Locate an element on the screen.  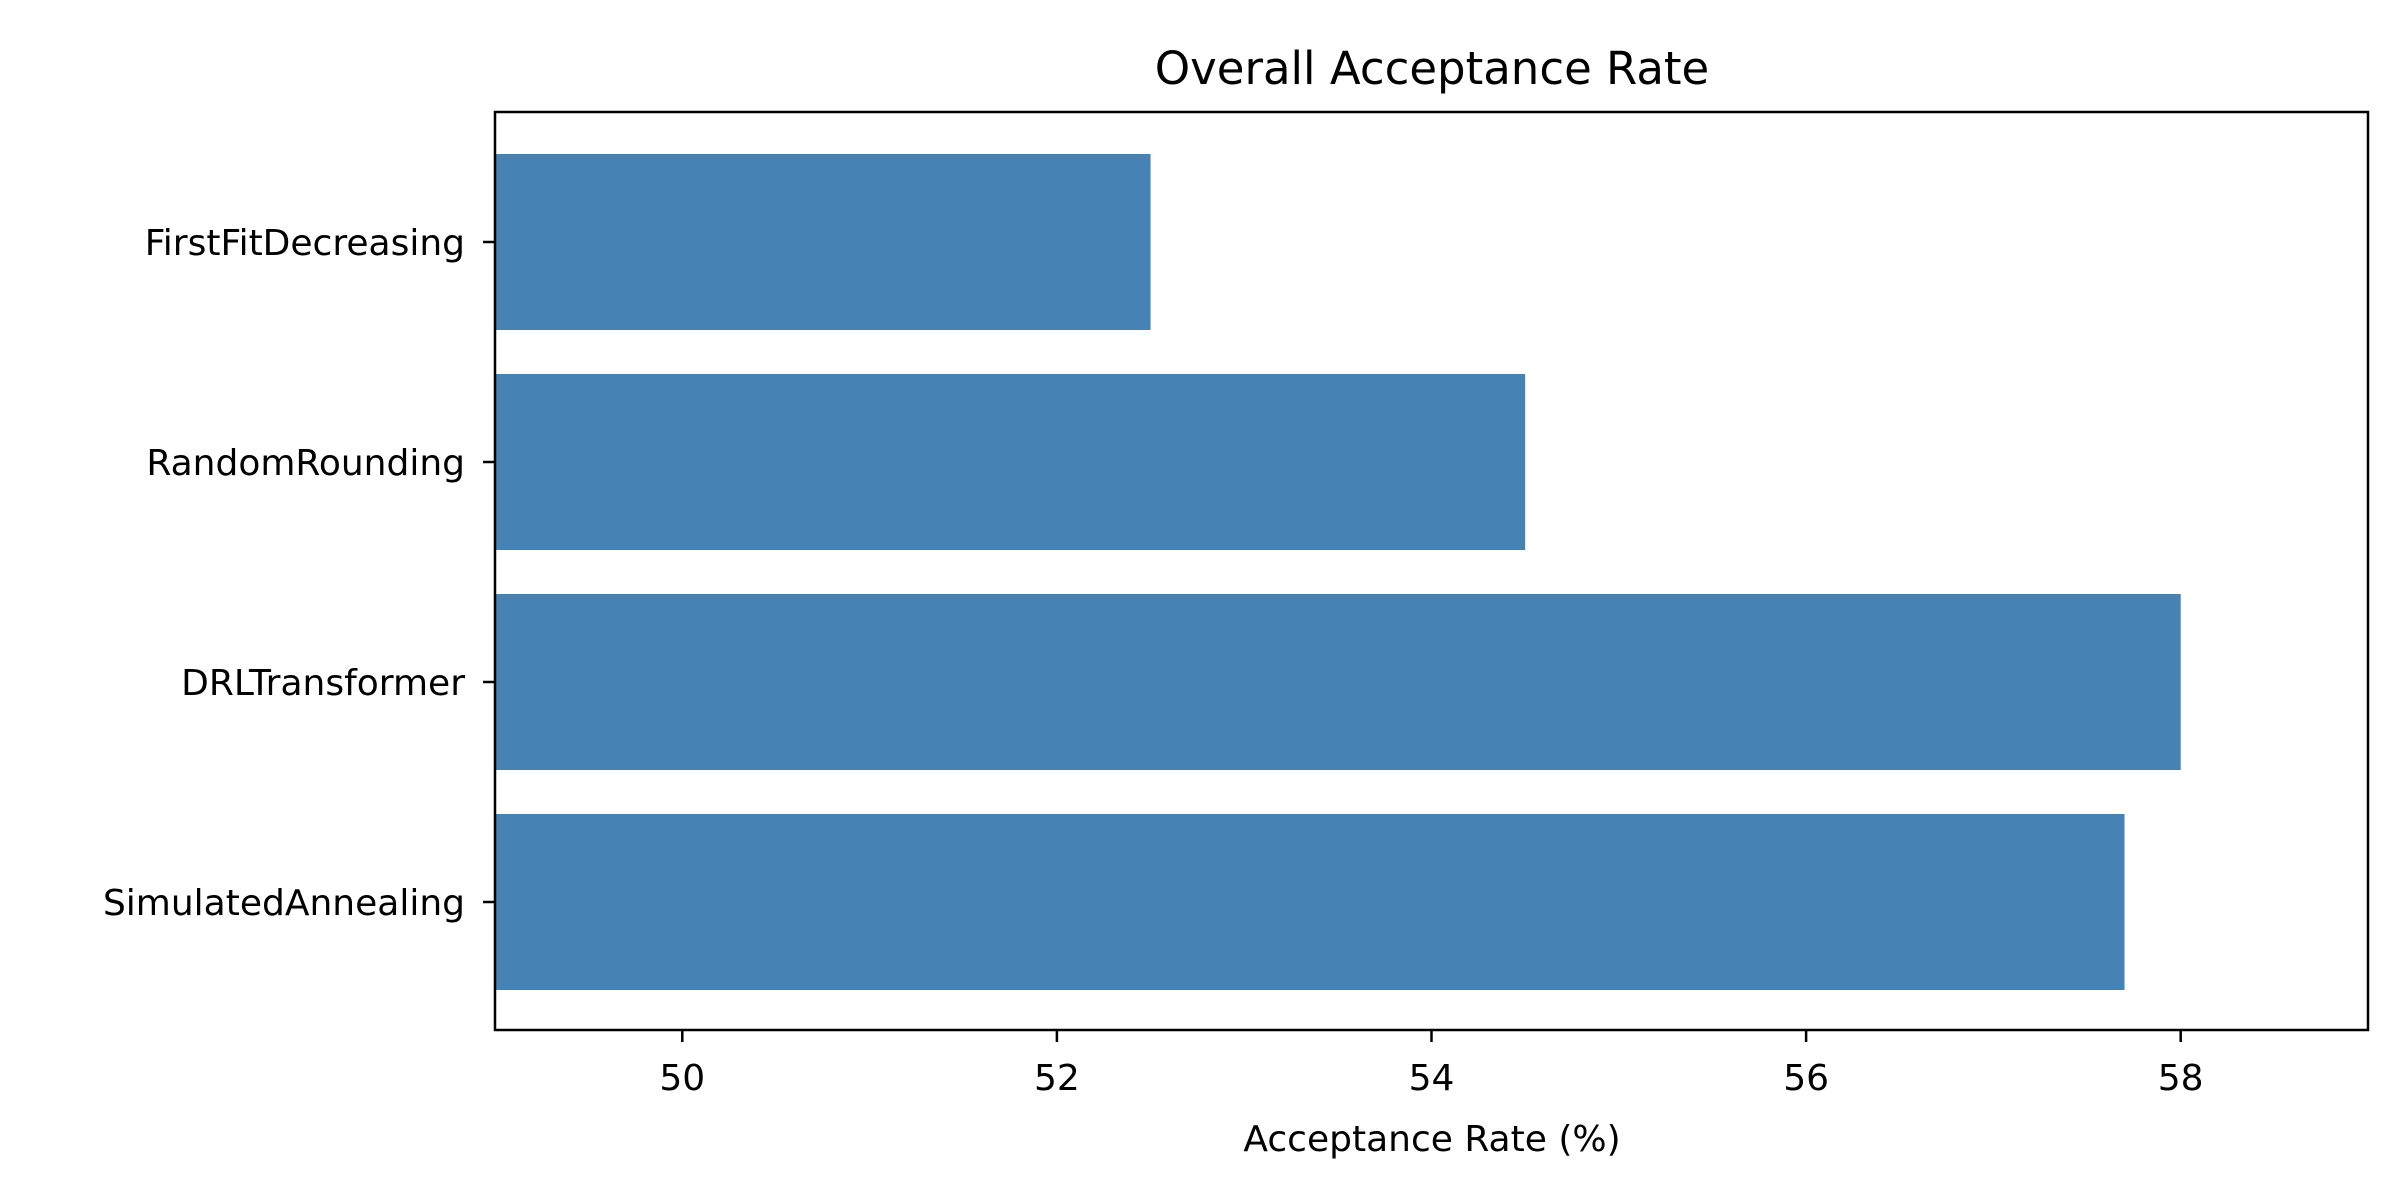
y-tick-label: FirstFitDecreasing is located at coordinates (305, 243).